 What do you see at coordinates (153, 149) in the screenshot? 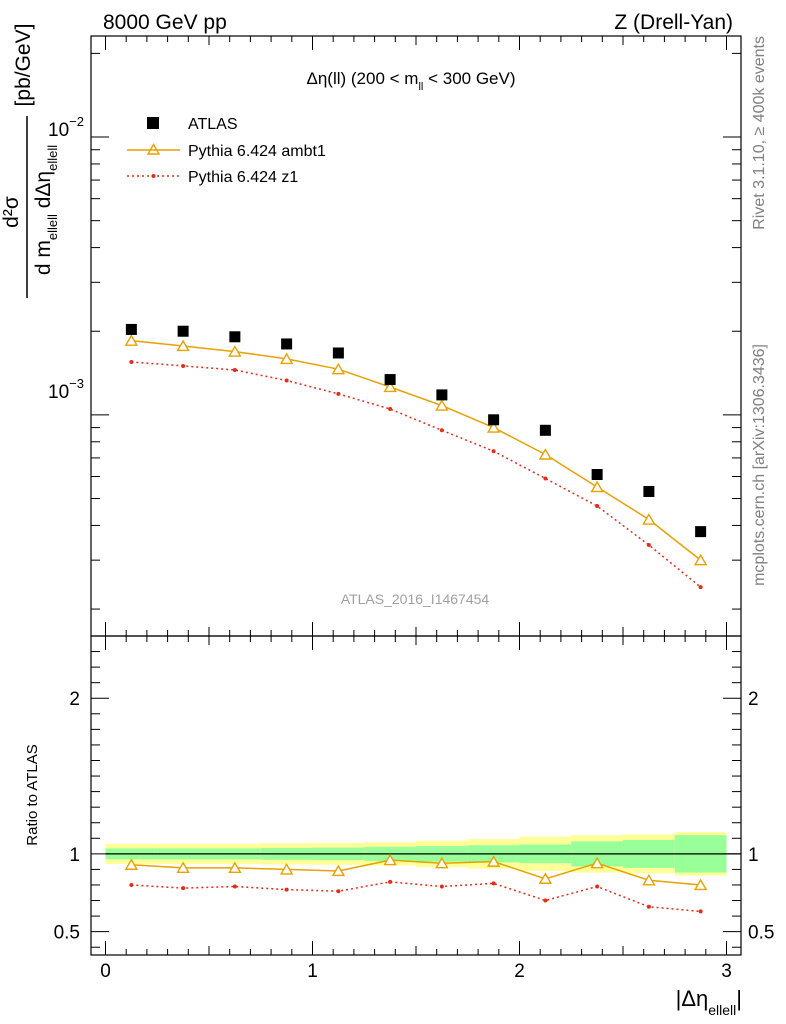
I see `legend-marker-ambt1` at bounding box center [153, 149].